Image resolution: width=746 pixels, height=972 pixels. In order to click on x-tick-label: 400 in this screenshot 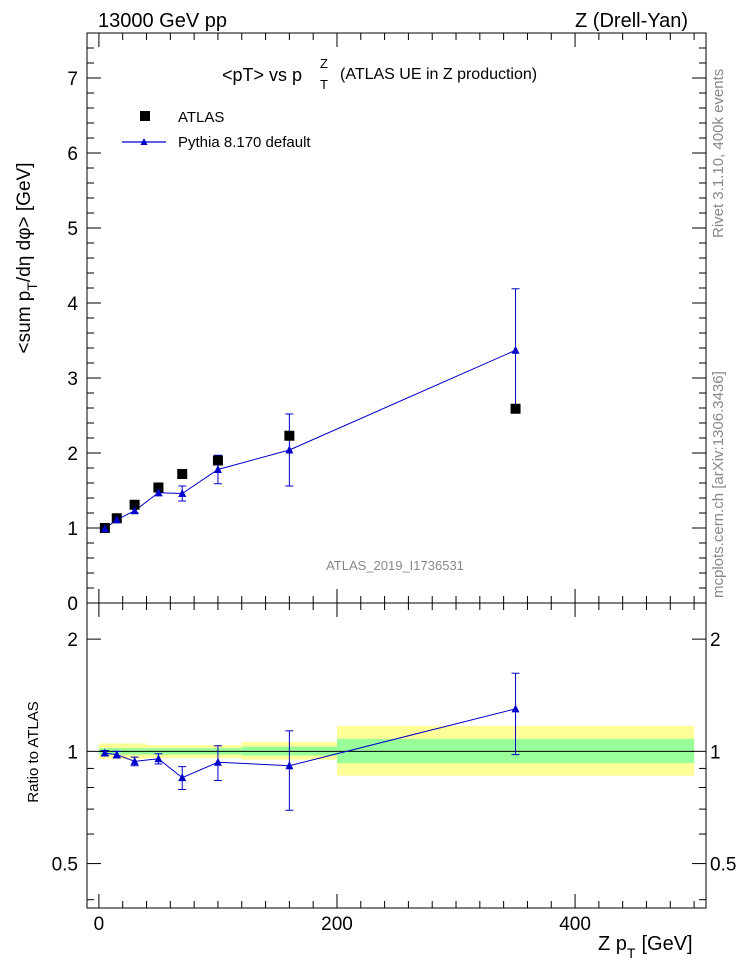, I will do `click(575, 924)`.